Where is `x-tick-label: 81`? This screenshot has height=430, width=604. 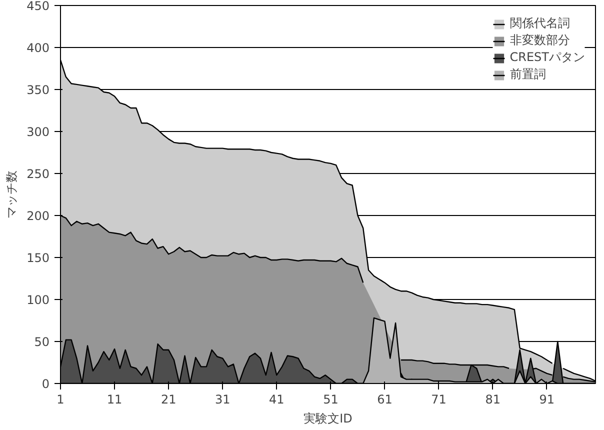
x-tick-label: 81 is located at coordinates (492, 399).